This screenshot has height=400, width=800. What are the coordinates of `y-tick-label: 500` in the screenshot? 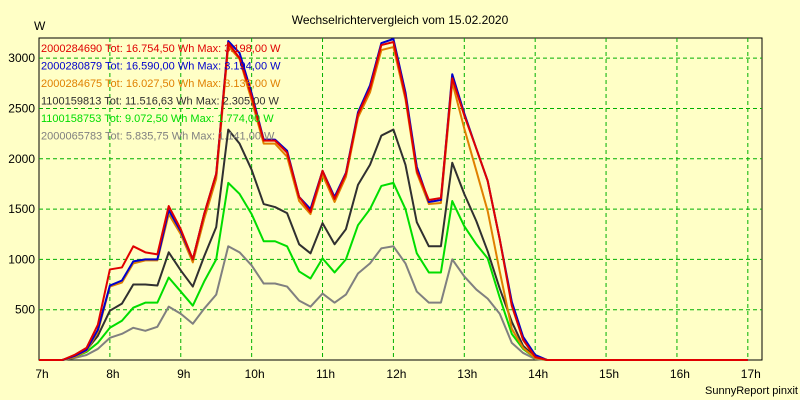 It's located at (25, 310).